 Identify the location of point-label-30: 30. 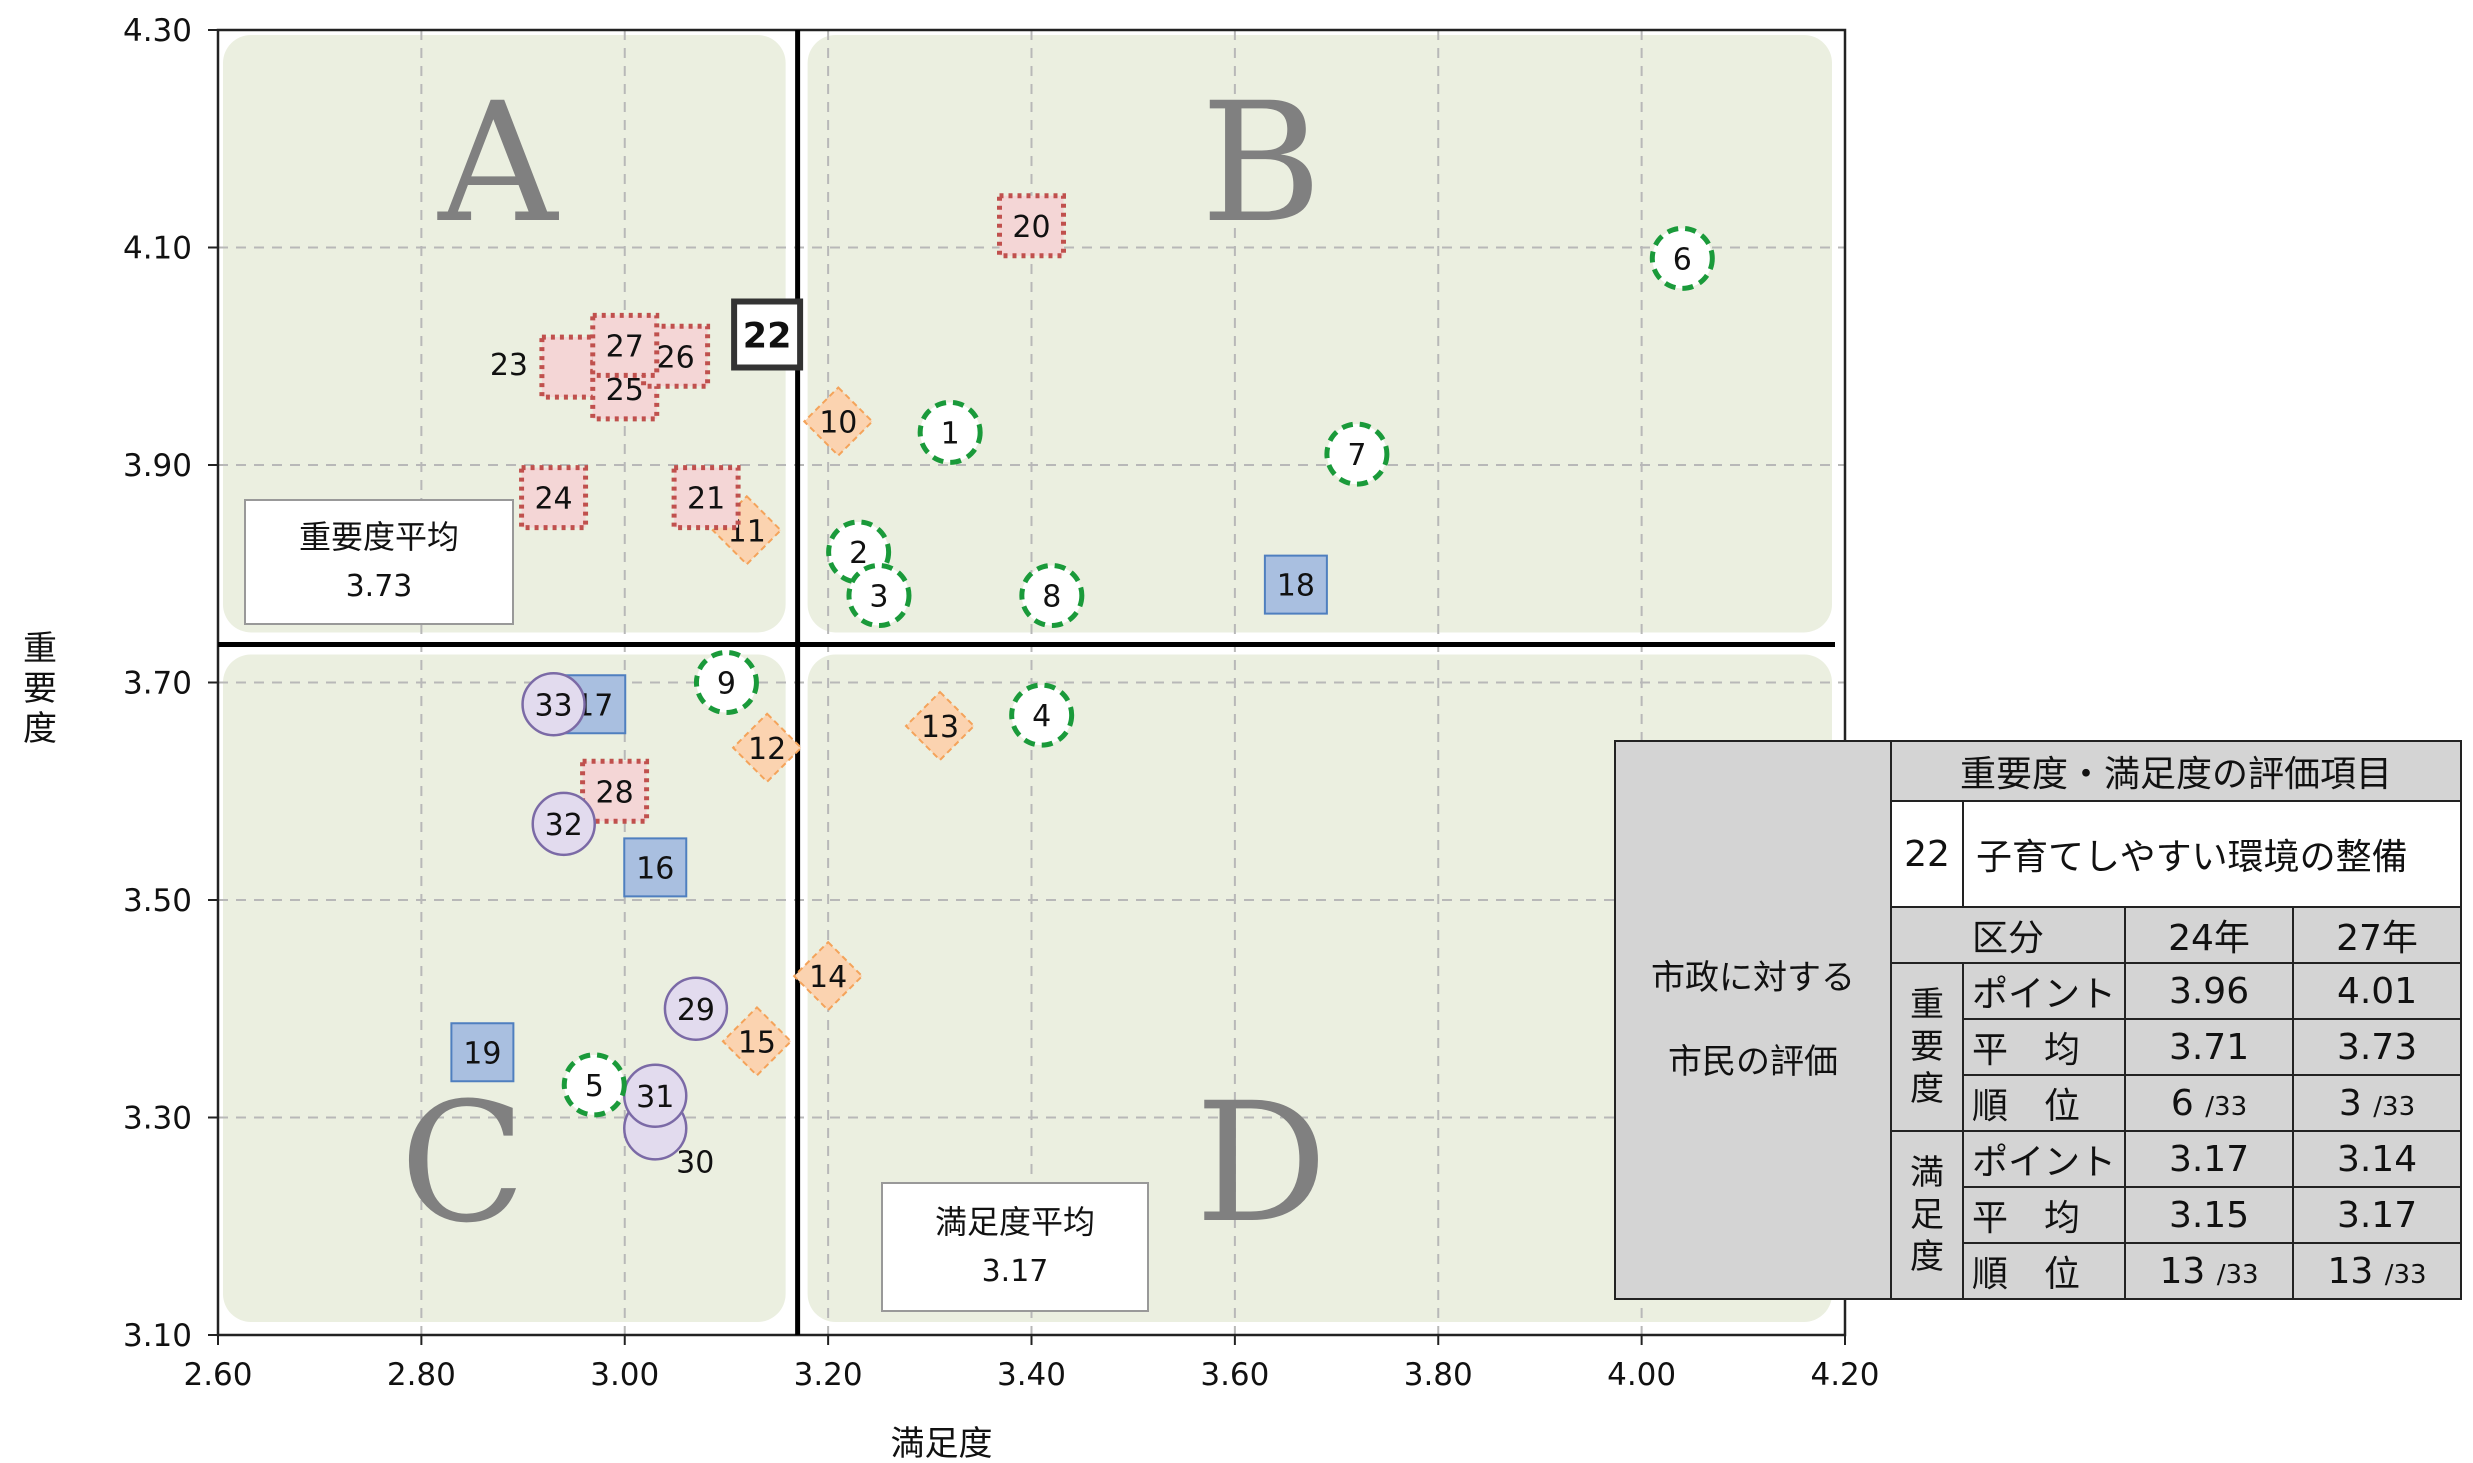
(695, 1162).